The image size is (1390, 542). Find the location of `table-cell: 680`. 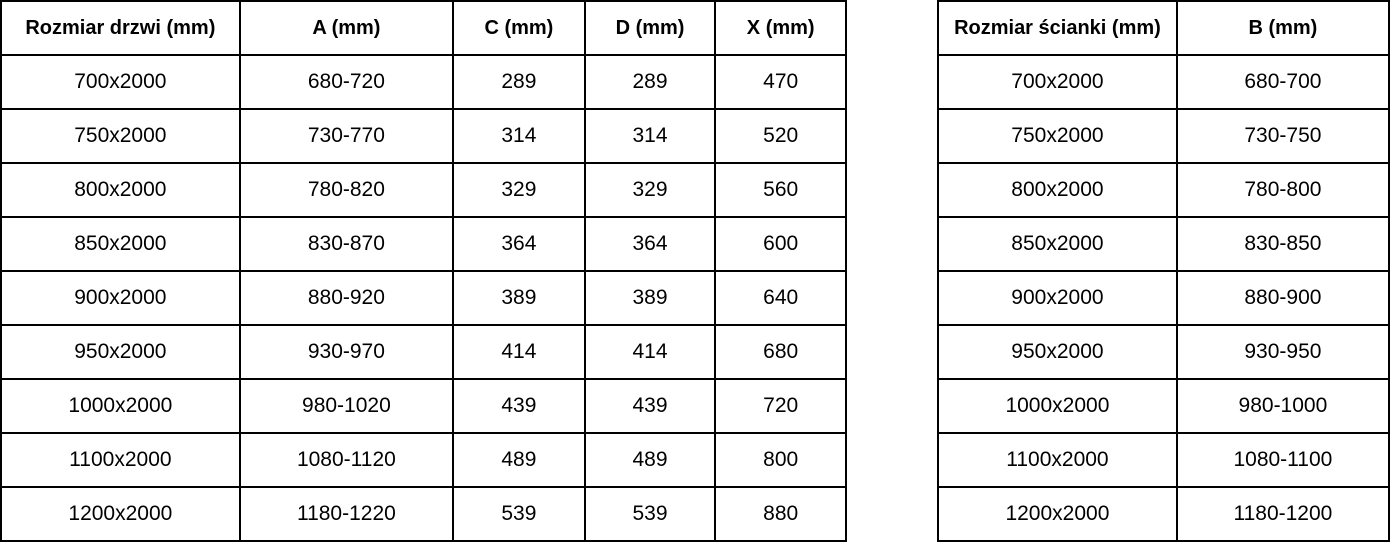

table-cell: 680 is located at coordinates (781, 352).